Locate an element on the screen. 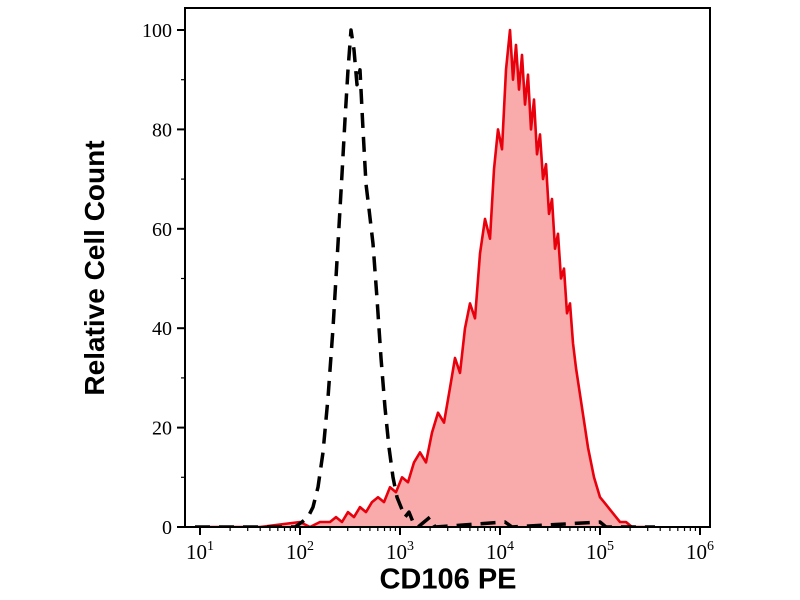 The image size is (800, 600). x-tick-label: 10³ is located at coordinates (400, 551).